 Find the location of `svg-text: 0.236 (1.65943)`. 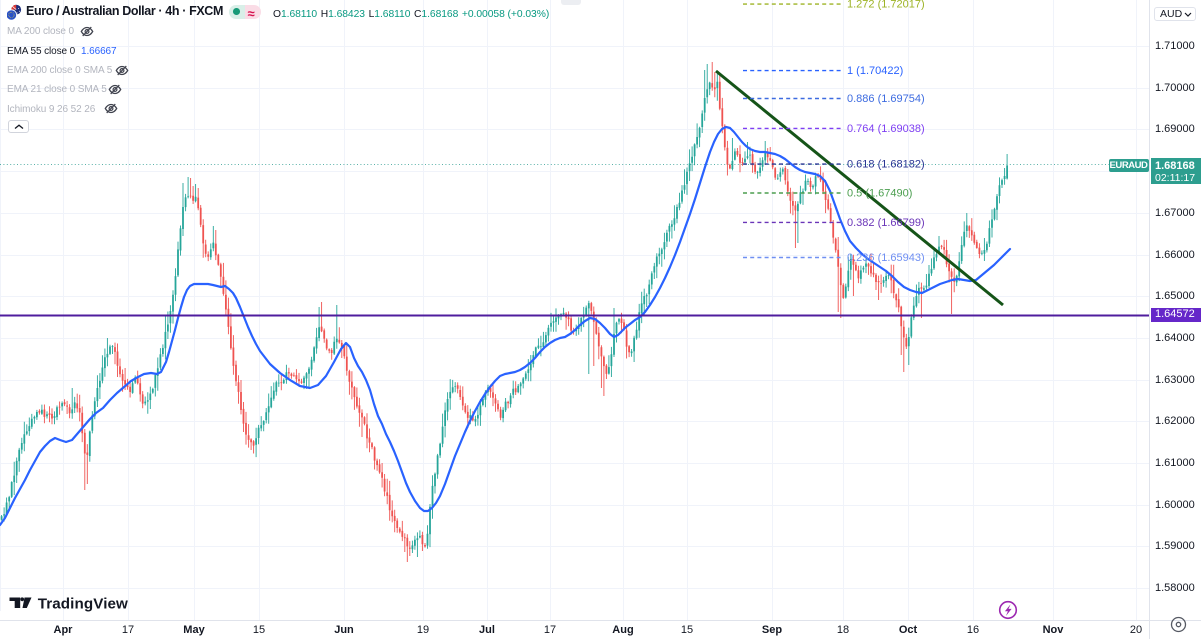

svg-text: 0.236 (1.65943) is located at coordinates (886, 258).